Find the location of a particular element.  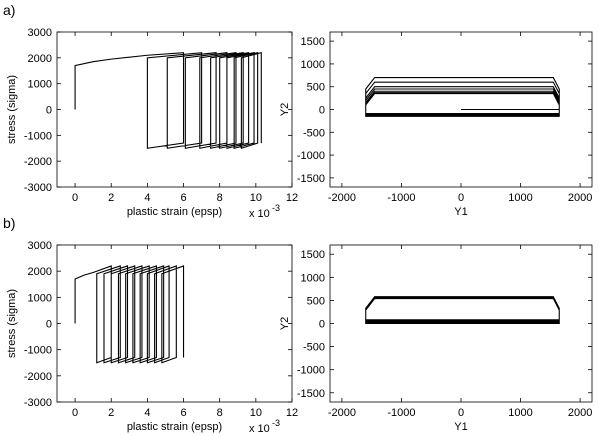

panel-label: a) is located at coordinates (9, 10).